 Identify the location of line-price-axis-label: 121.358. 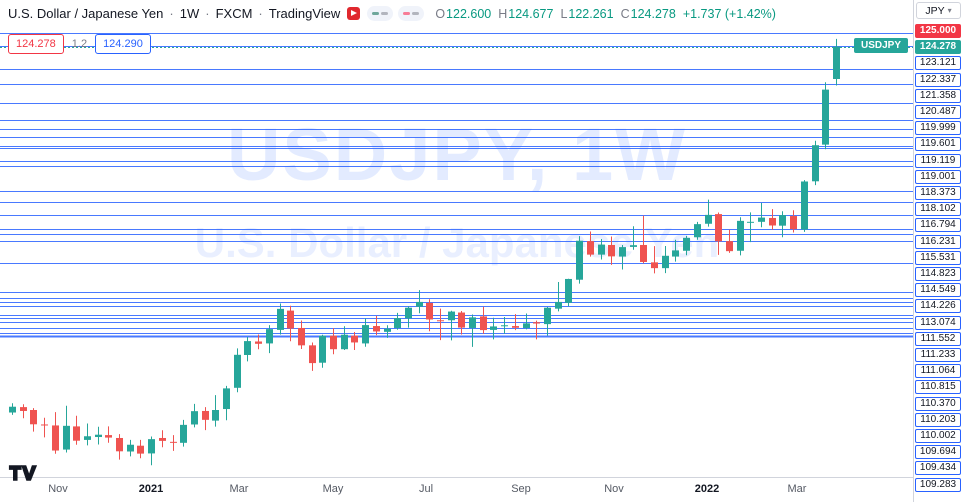
(938, 95).